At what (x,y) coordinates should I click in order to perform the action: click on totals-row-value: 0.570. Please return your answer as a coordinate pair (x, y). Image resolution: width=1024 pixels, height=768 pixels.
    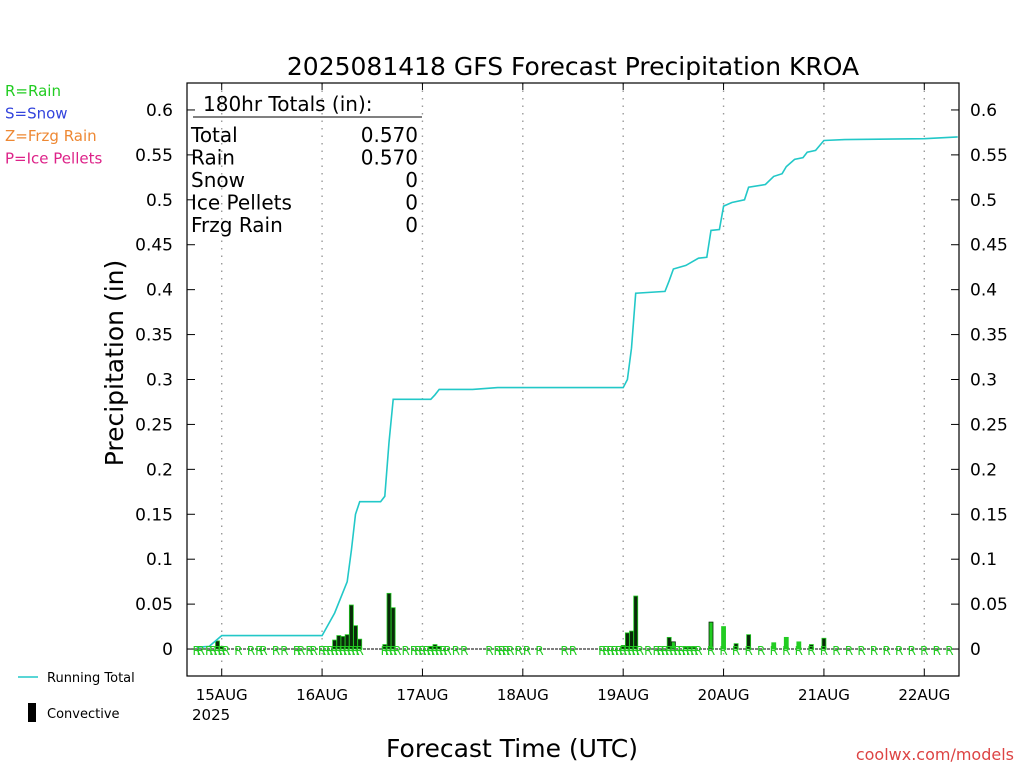
    Looking at the image, I should click on (389, 158).